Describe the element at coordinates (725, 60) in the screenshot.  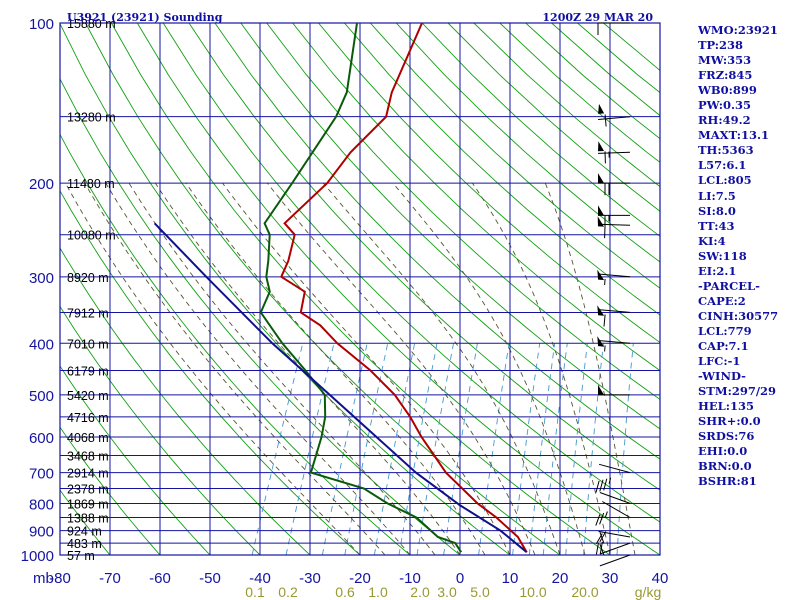
I see `sounding-index: MW:353` at that location.